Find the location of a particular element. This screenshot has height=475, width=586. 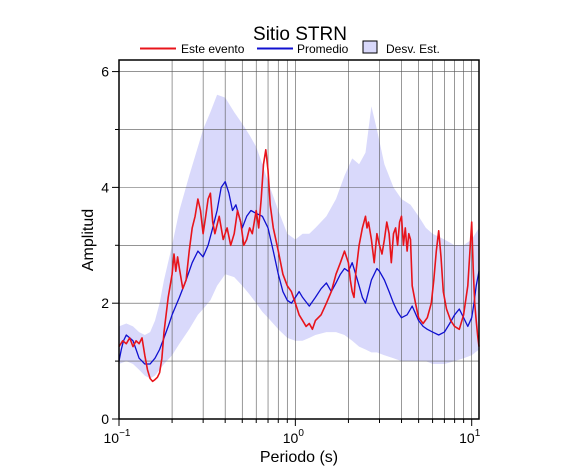

y-tick-label: 0 is located at coordinates (105, 419).